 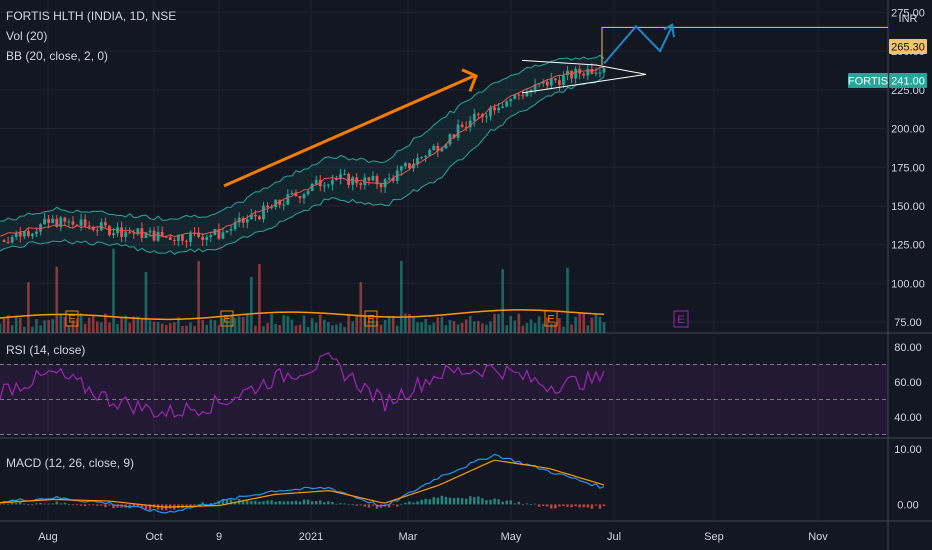 What do you see at coordinates (408, 537) in the screenshot?
I see `x-tick-label: Mar` at bounding box center [408, 537].